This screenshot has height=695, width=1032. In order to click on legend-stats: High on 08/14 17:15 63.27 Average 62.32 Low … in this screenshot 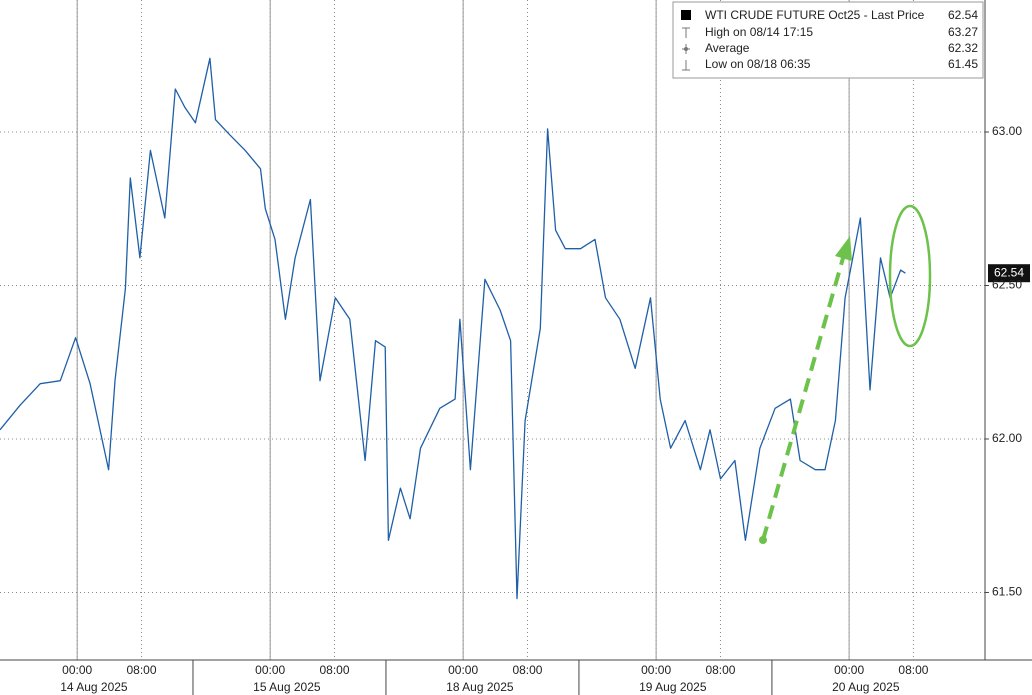, I will do `click(841, 48)`.